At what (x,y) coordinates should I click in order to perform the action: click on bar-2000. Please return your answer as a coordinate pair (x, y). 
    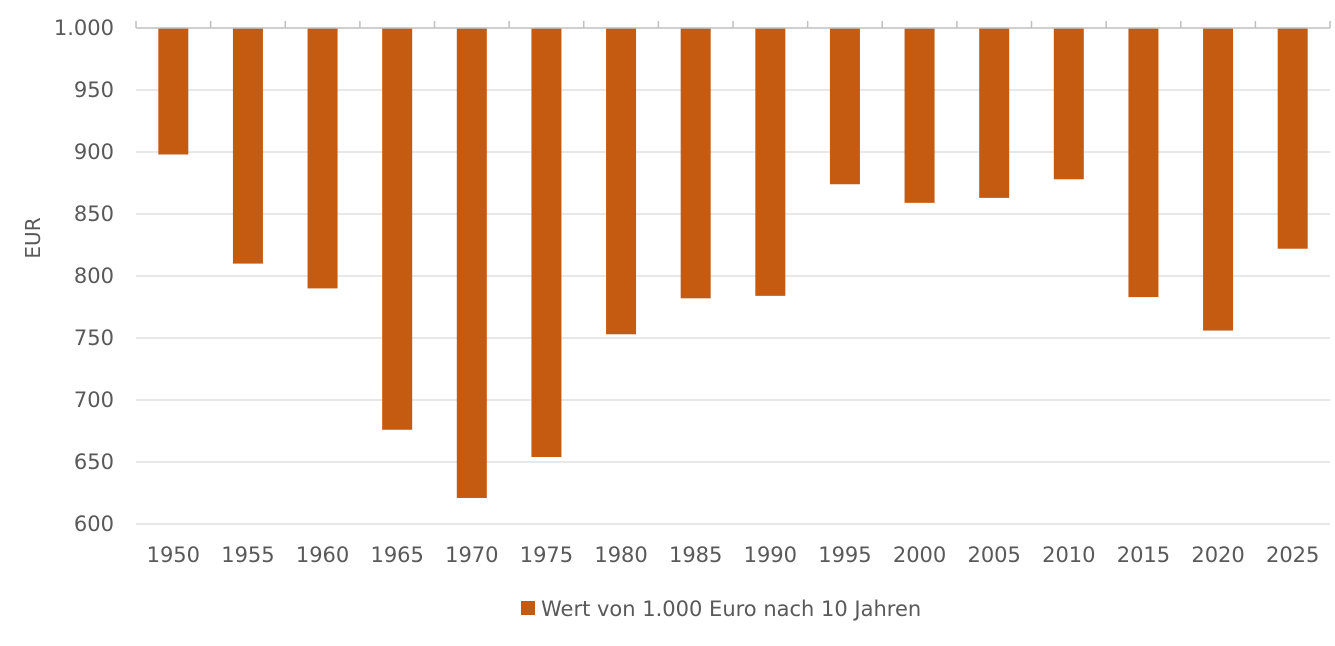
    Looking at the image, I should click on (919, 115).